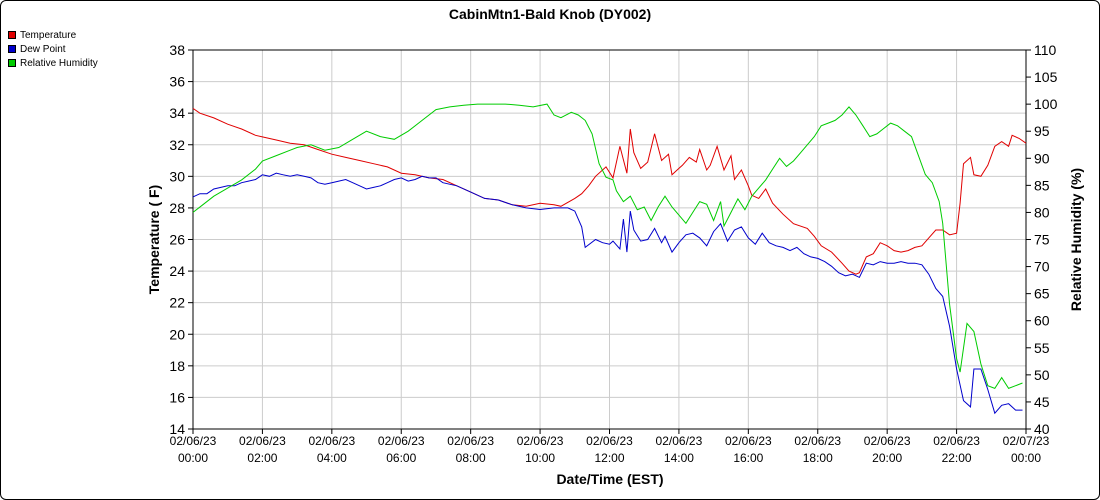  I want to click on y2-tick-label: 40, so click(1042, 429).